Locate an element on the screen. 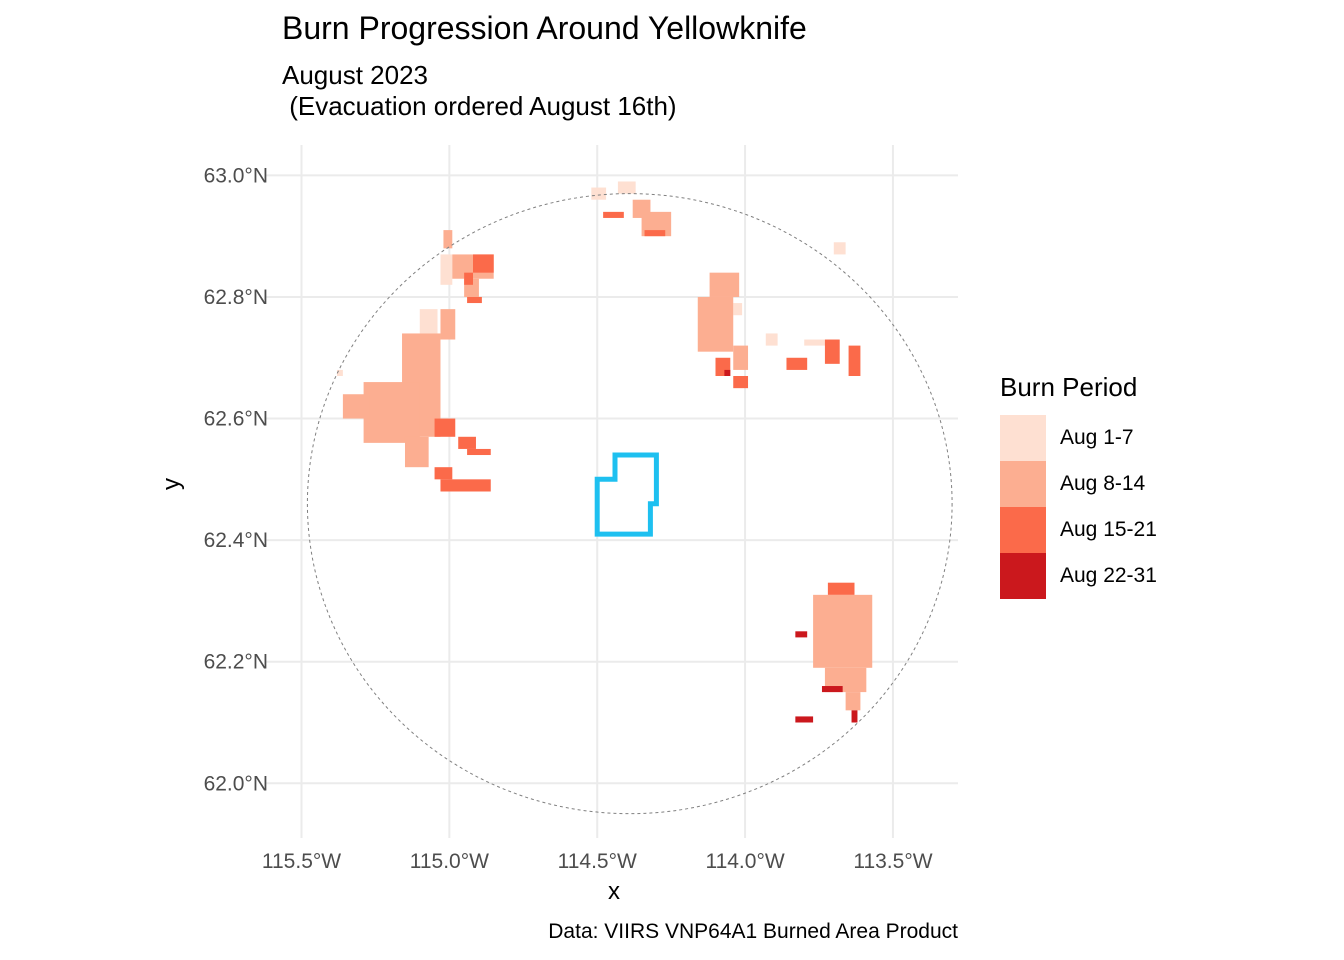 This screenshot has width=1344, height=960. x-tick-label: 115.0°W is located at coordinates (449, 861).